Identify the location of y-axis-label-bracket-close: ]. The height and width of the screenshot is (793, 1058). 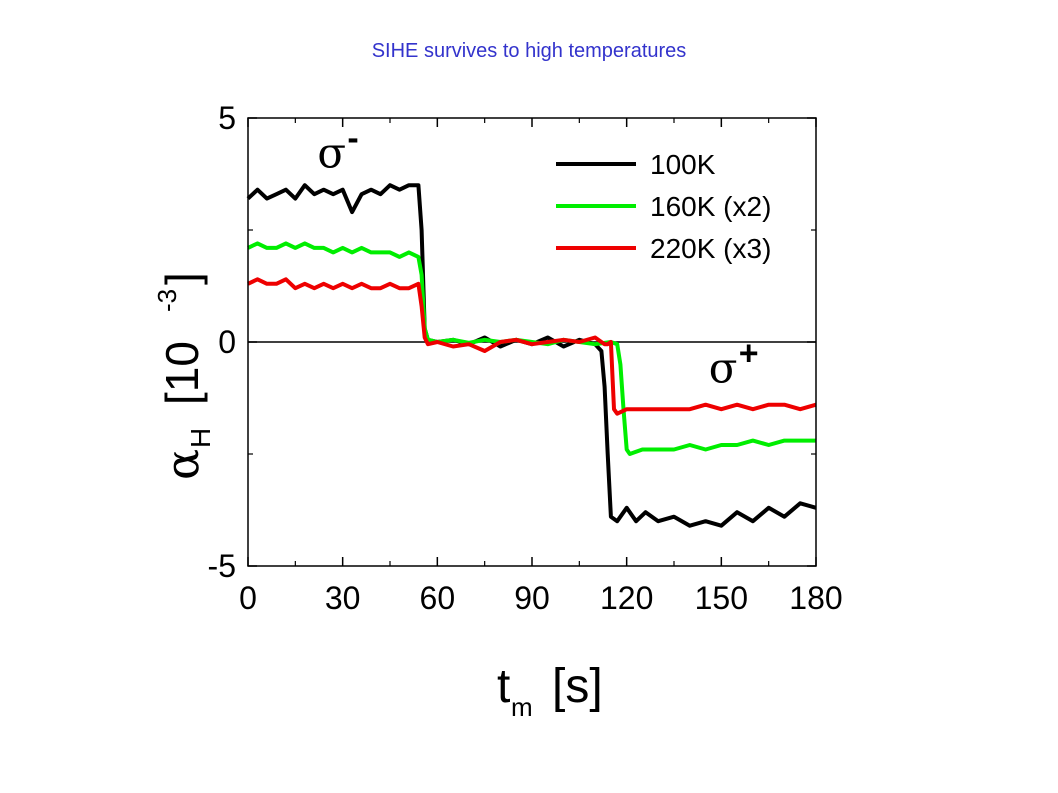
(182, 278).